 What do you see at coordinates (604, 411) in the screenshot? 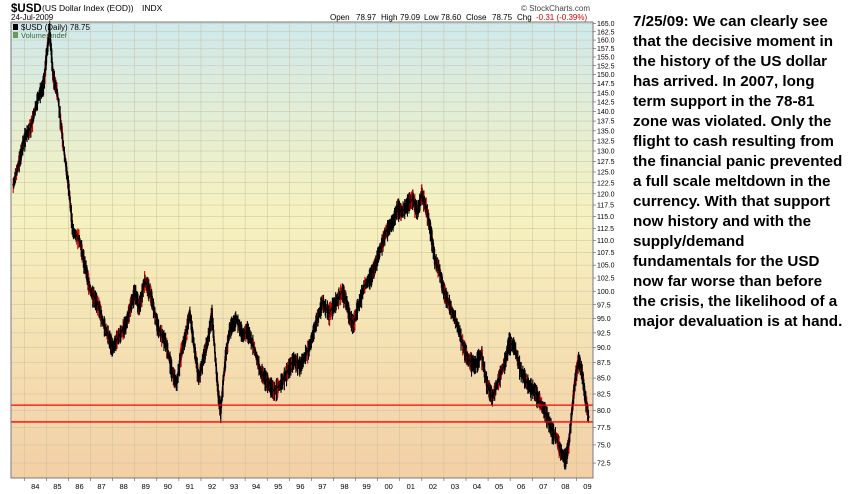
I see `y-tick-label: 80.0` at bounding box center [604, 411].